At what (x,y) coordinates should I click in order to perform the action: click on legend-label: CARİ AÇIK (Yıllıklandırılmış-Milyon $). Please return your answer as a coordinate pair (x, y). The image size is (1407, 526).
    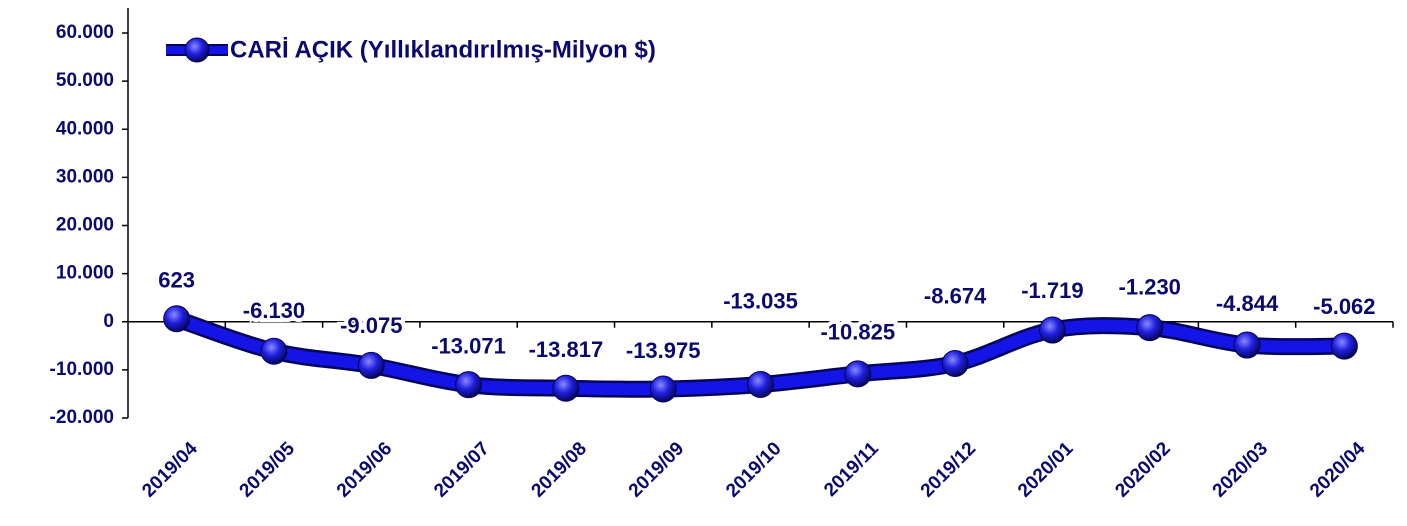
    Looking at the image, I should click on (443, 49).